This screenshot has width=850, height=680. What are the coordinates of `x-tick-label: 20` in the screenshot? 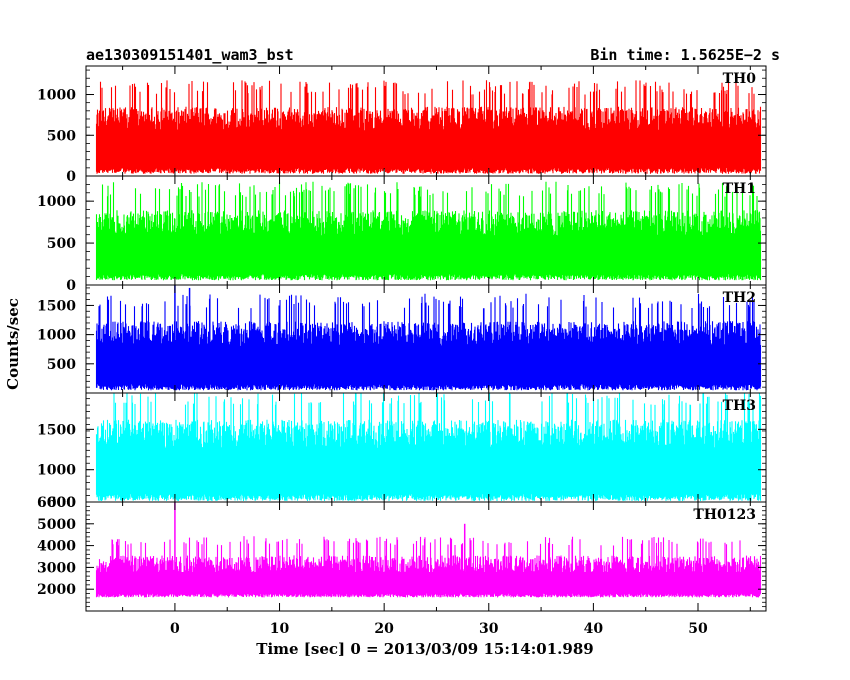 It's located at (384, 629).